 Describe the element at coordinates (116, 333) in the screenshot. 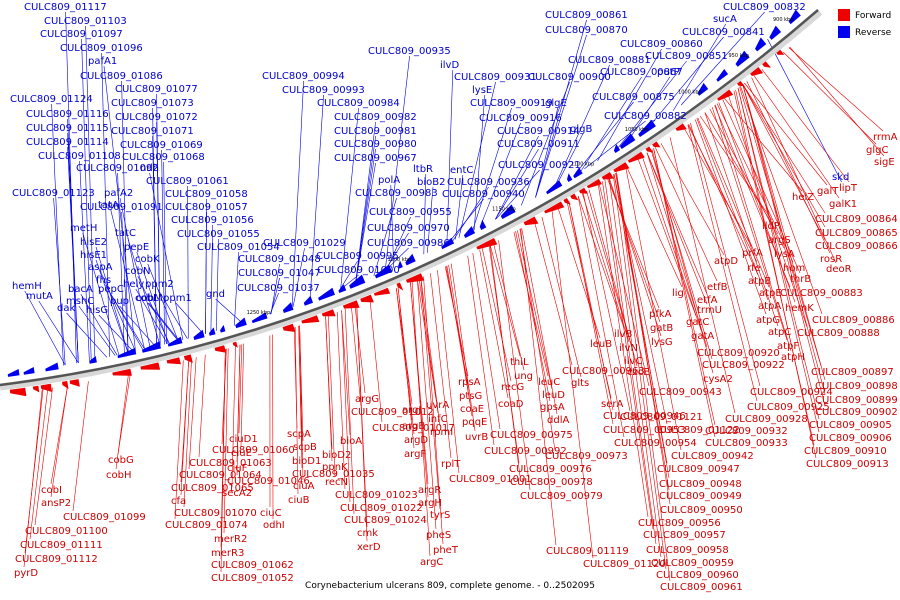

I see `reverse-line-hisg` at that location.